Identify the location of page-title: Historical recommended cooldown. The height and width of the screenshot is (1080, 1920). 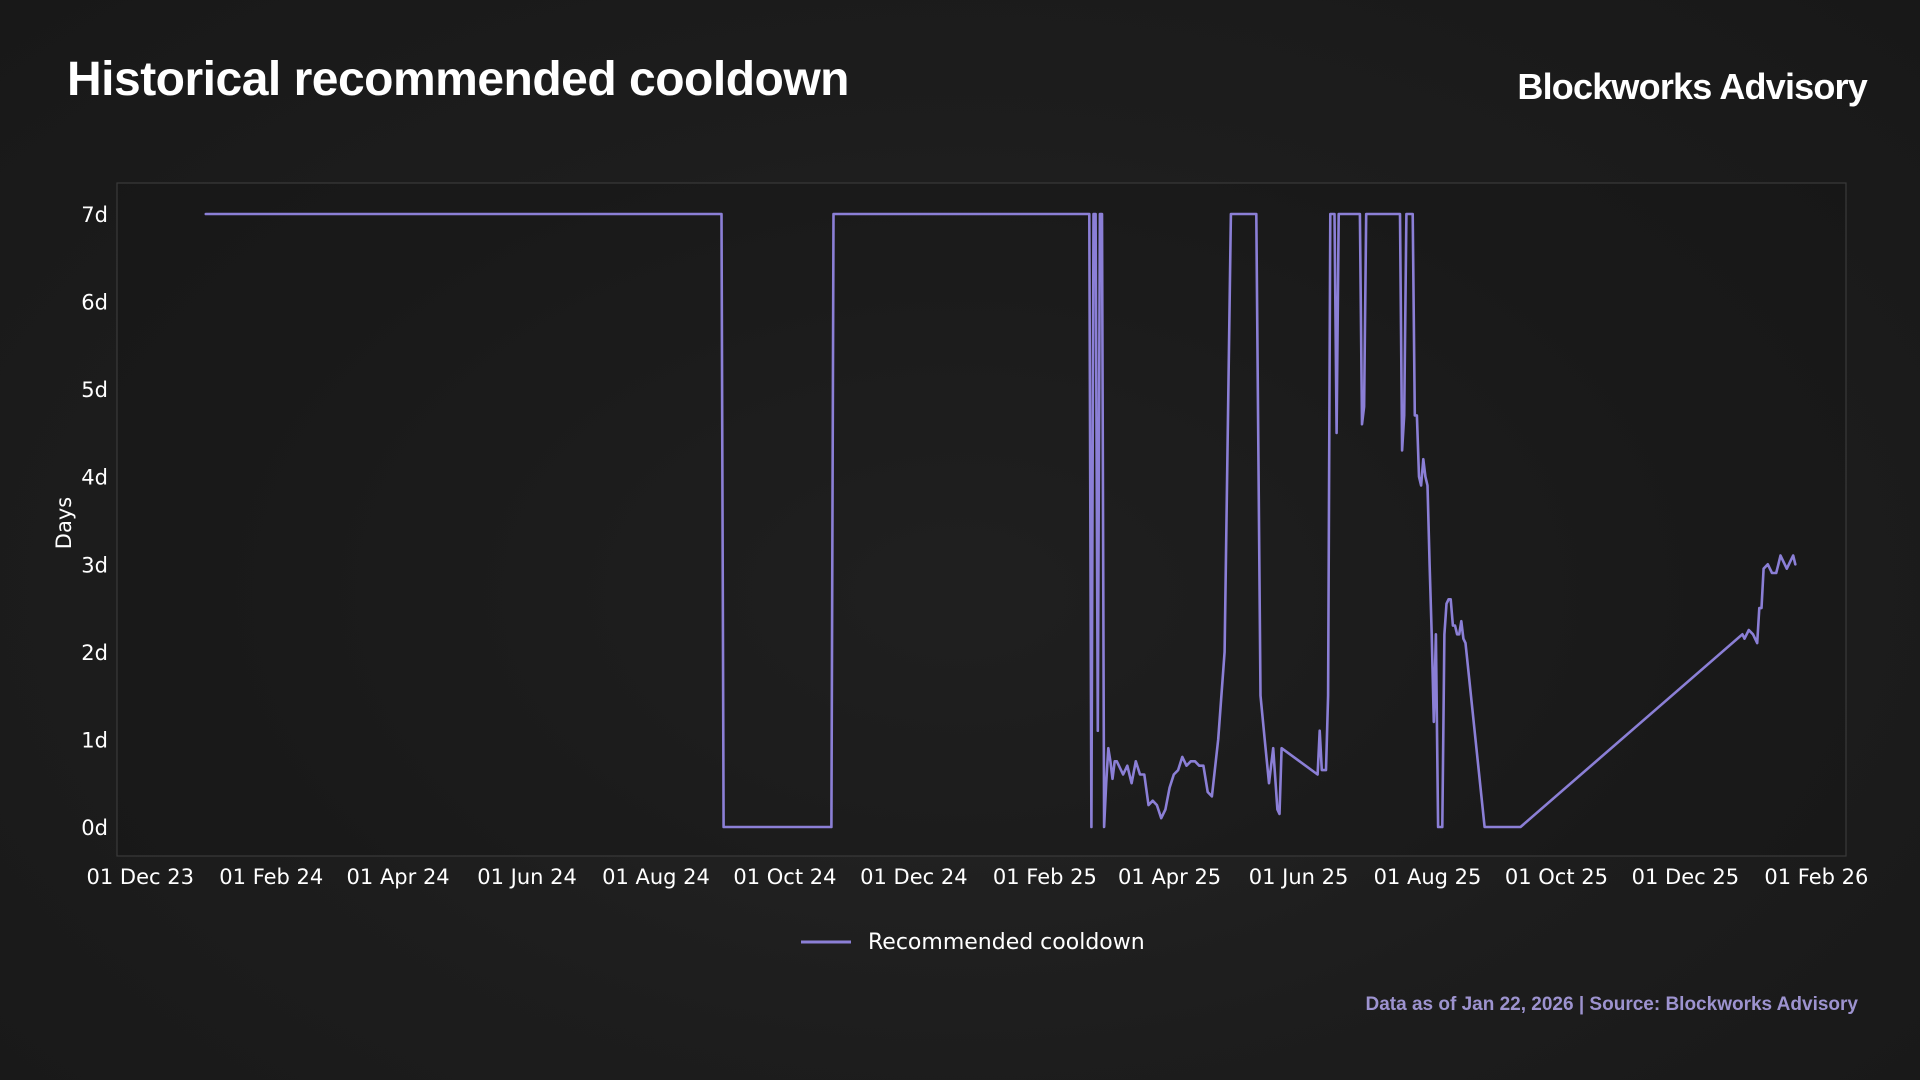
(458, 79).